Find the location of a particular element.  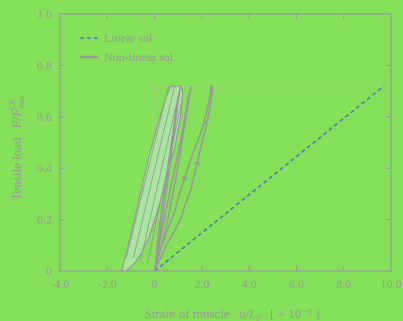

x-tick-label-0: -4.0 is located at coordinates (60, 284).